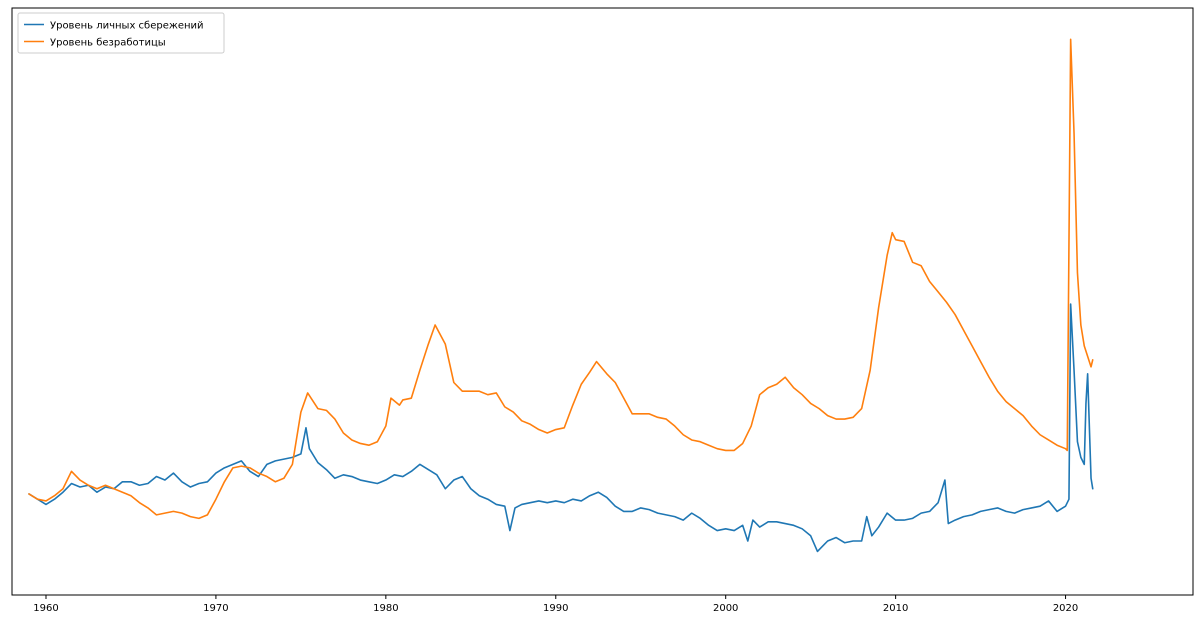 The height and width of the screenshot is (624, 1200). I want to click on x-tick-label-1960: 1960, so click(45, 608).